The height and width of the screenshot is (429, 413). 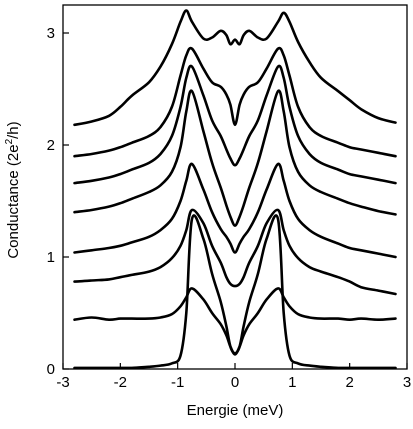 I want to click on x-axis-title: Energie (meV), so click(x=235, y=410).